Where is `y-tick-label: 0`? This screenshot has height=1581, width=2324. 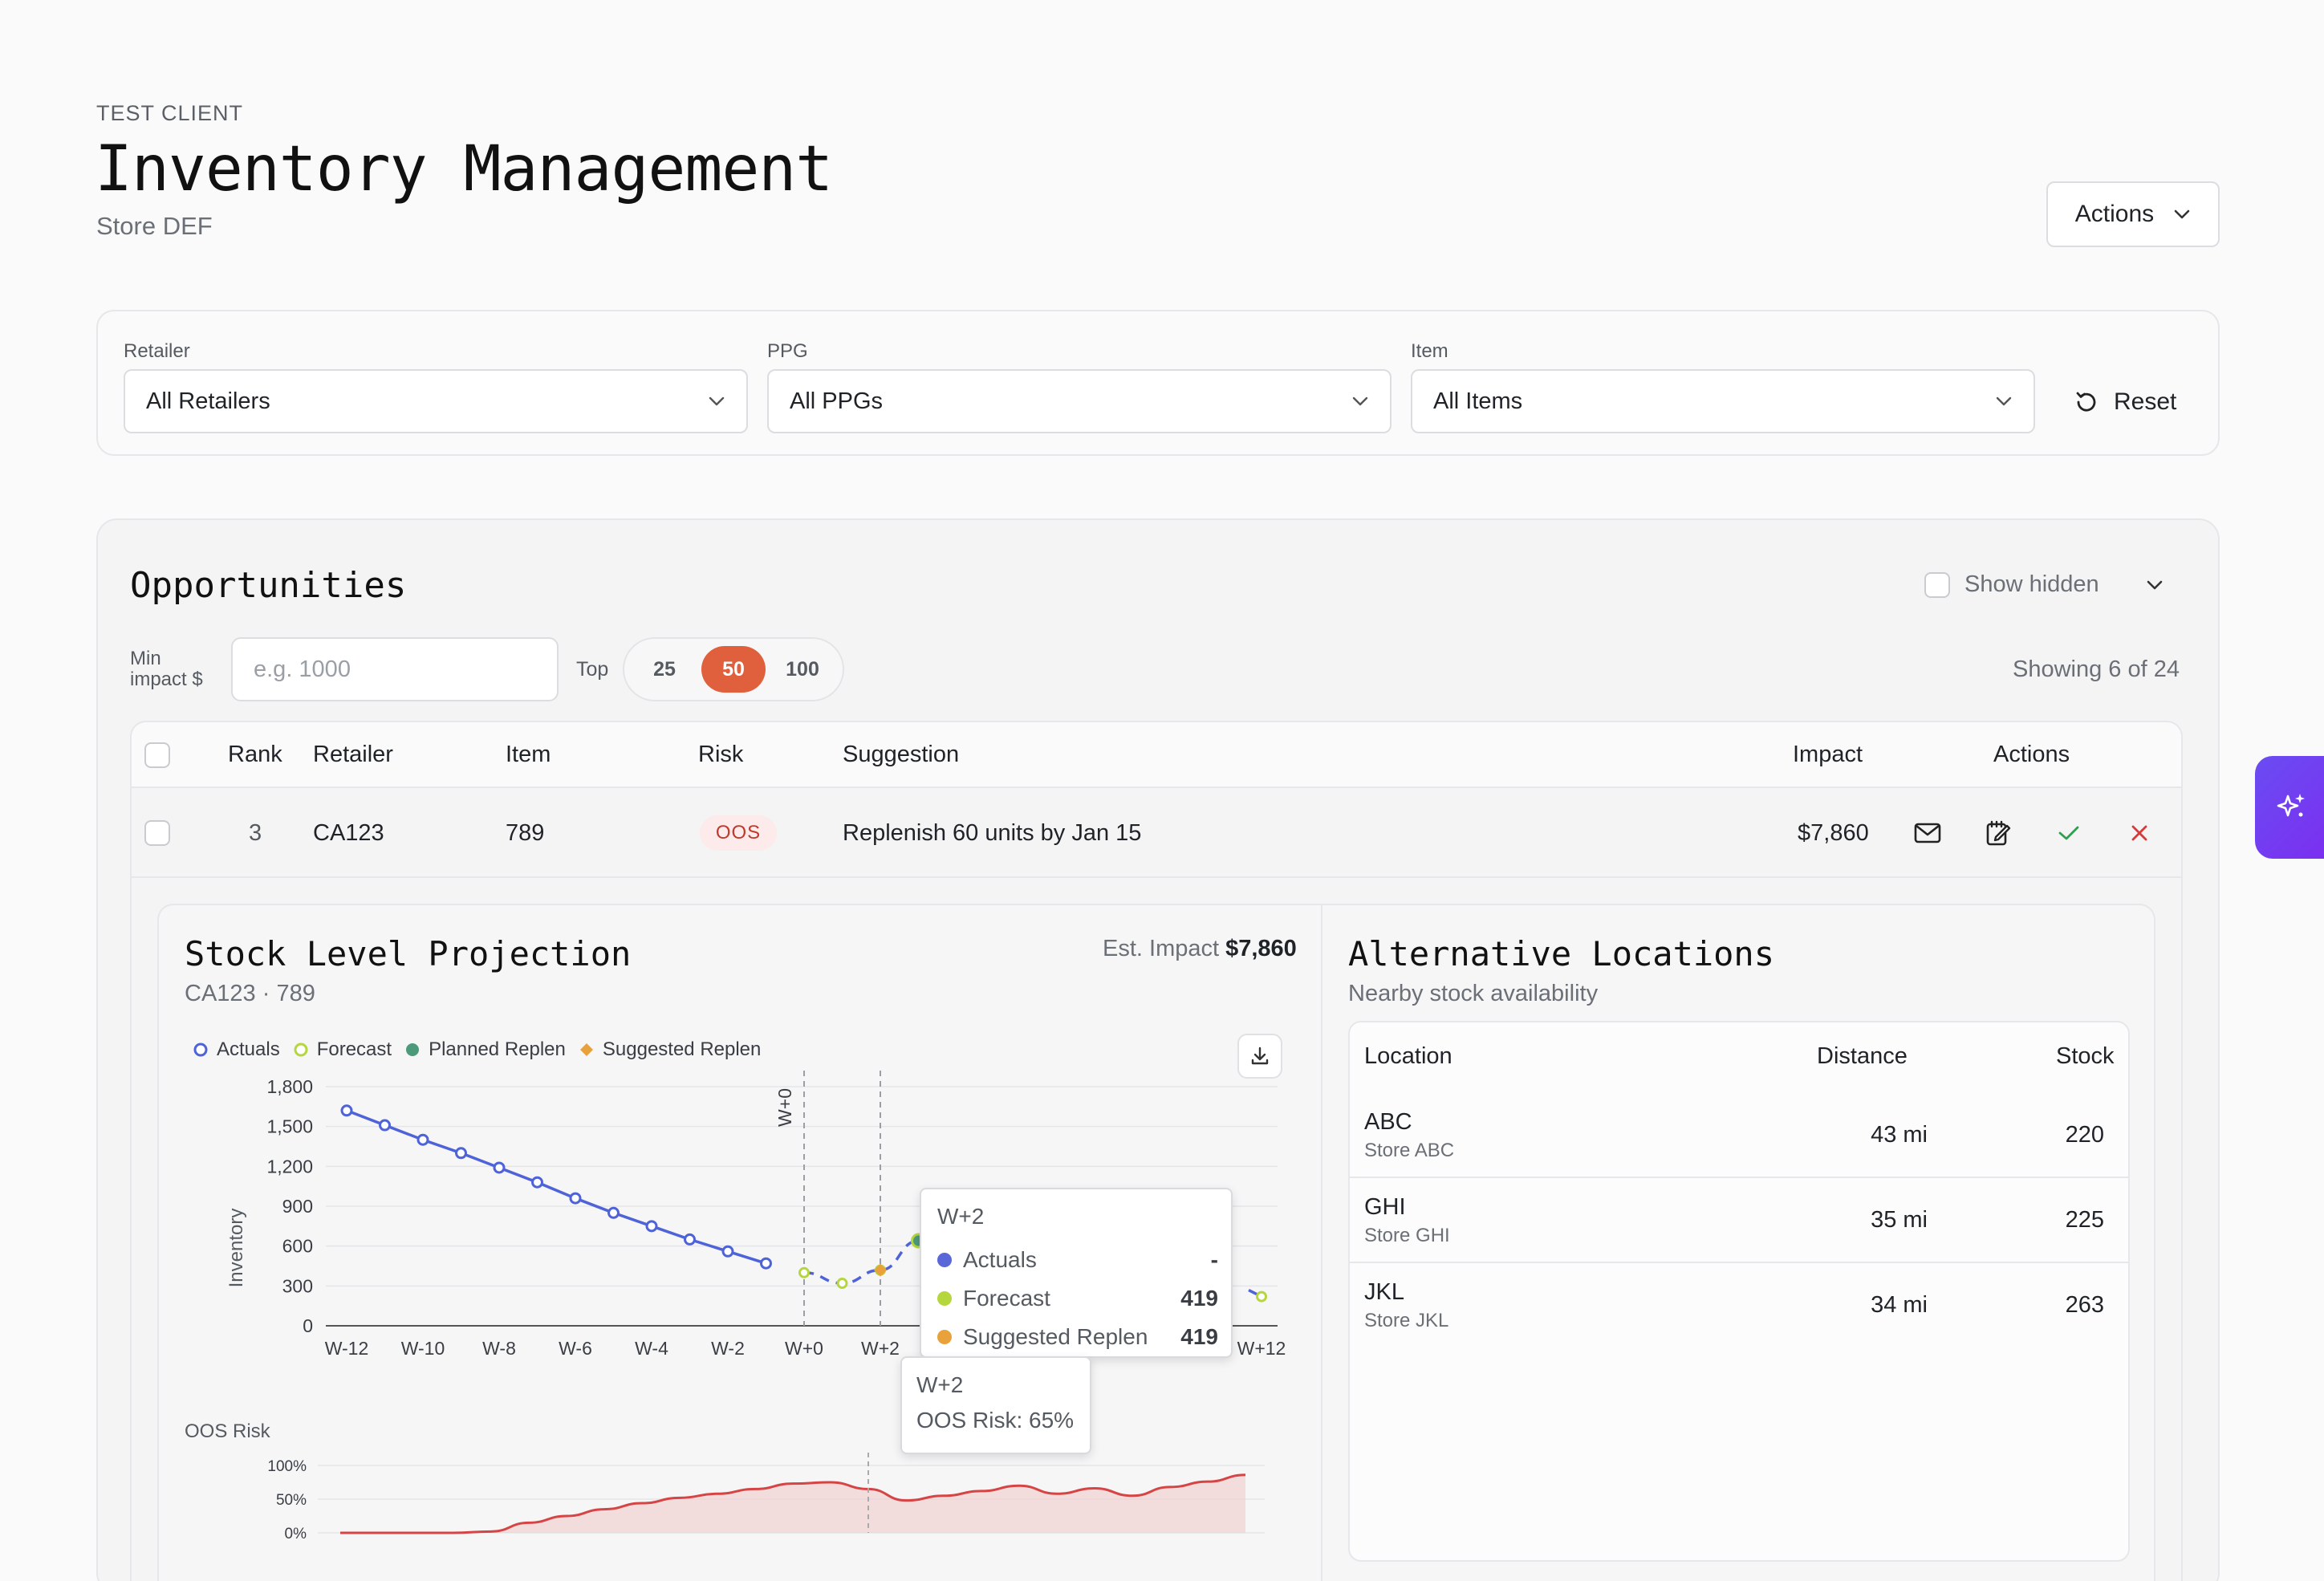 y-tick-label: 0 is located at coordinates (308, 1325).